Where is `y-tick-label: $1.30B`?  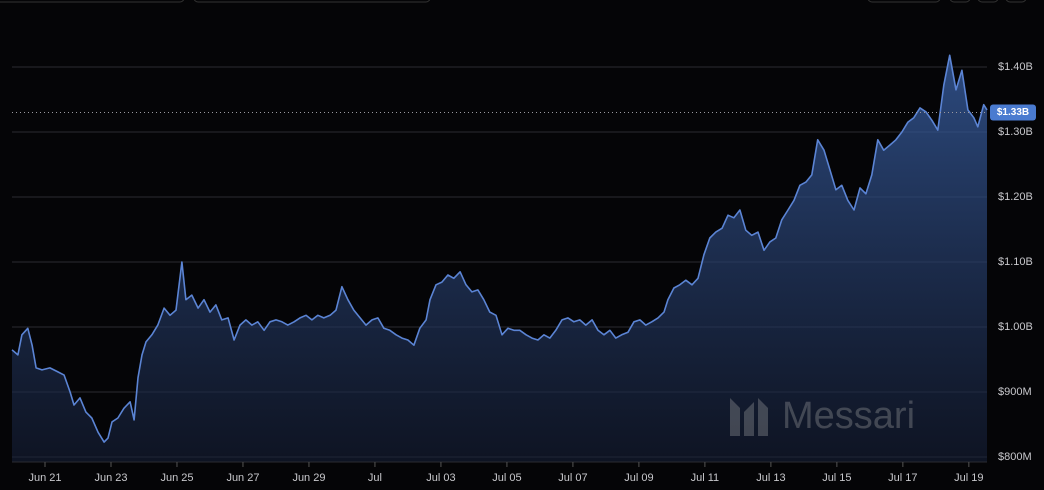 y-tick-label: $1.30B is located at coordinates (1015, 132).